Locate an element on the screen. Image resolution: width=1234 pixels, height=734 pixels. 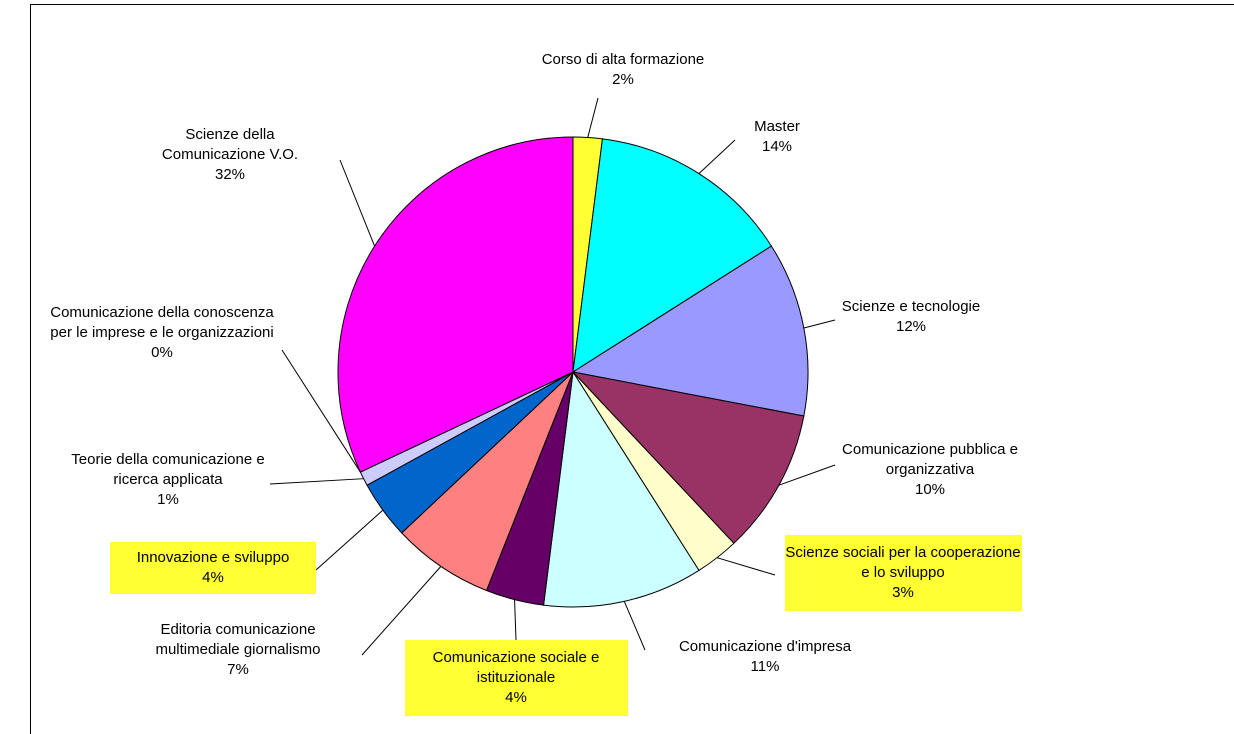
category-label: Corso di alta formazione is located at coordinates (623, 59).